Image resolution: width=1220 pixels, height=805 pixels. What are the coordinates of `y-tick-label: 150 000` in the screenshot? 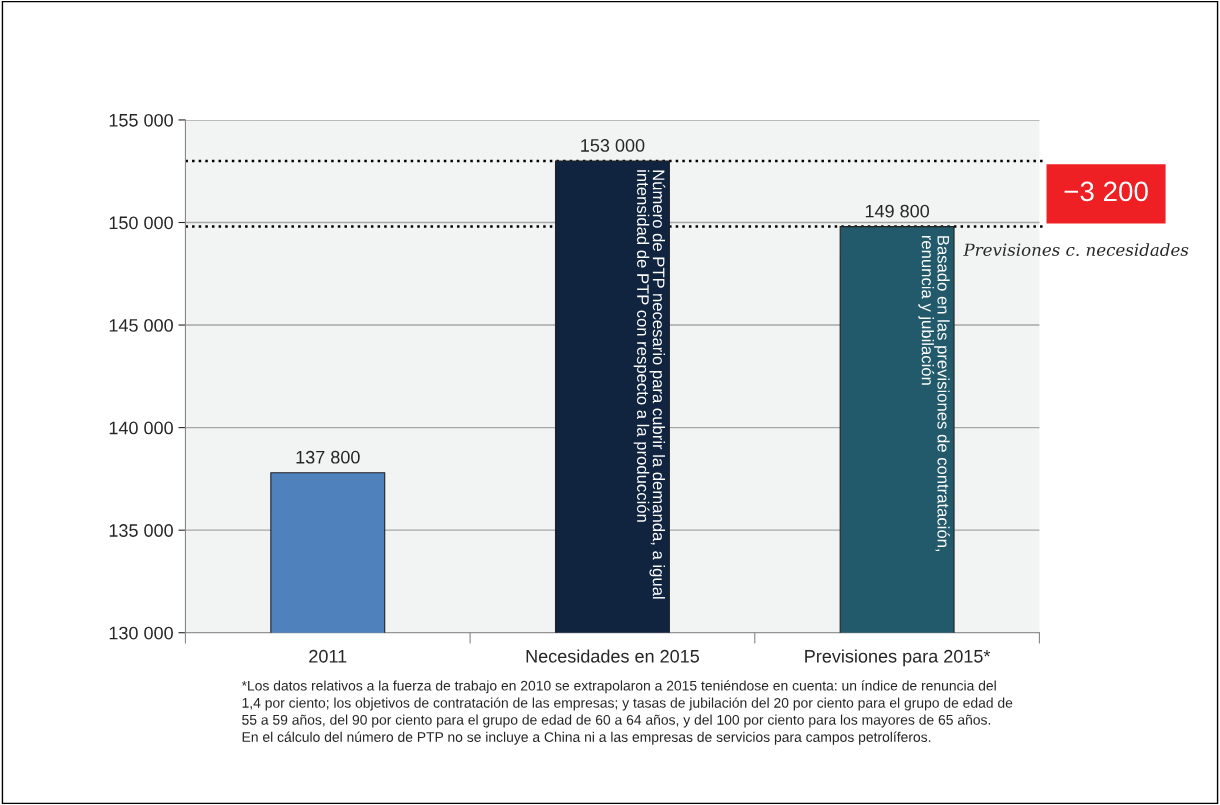 It's located at (141, 223).